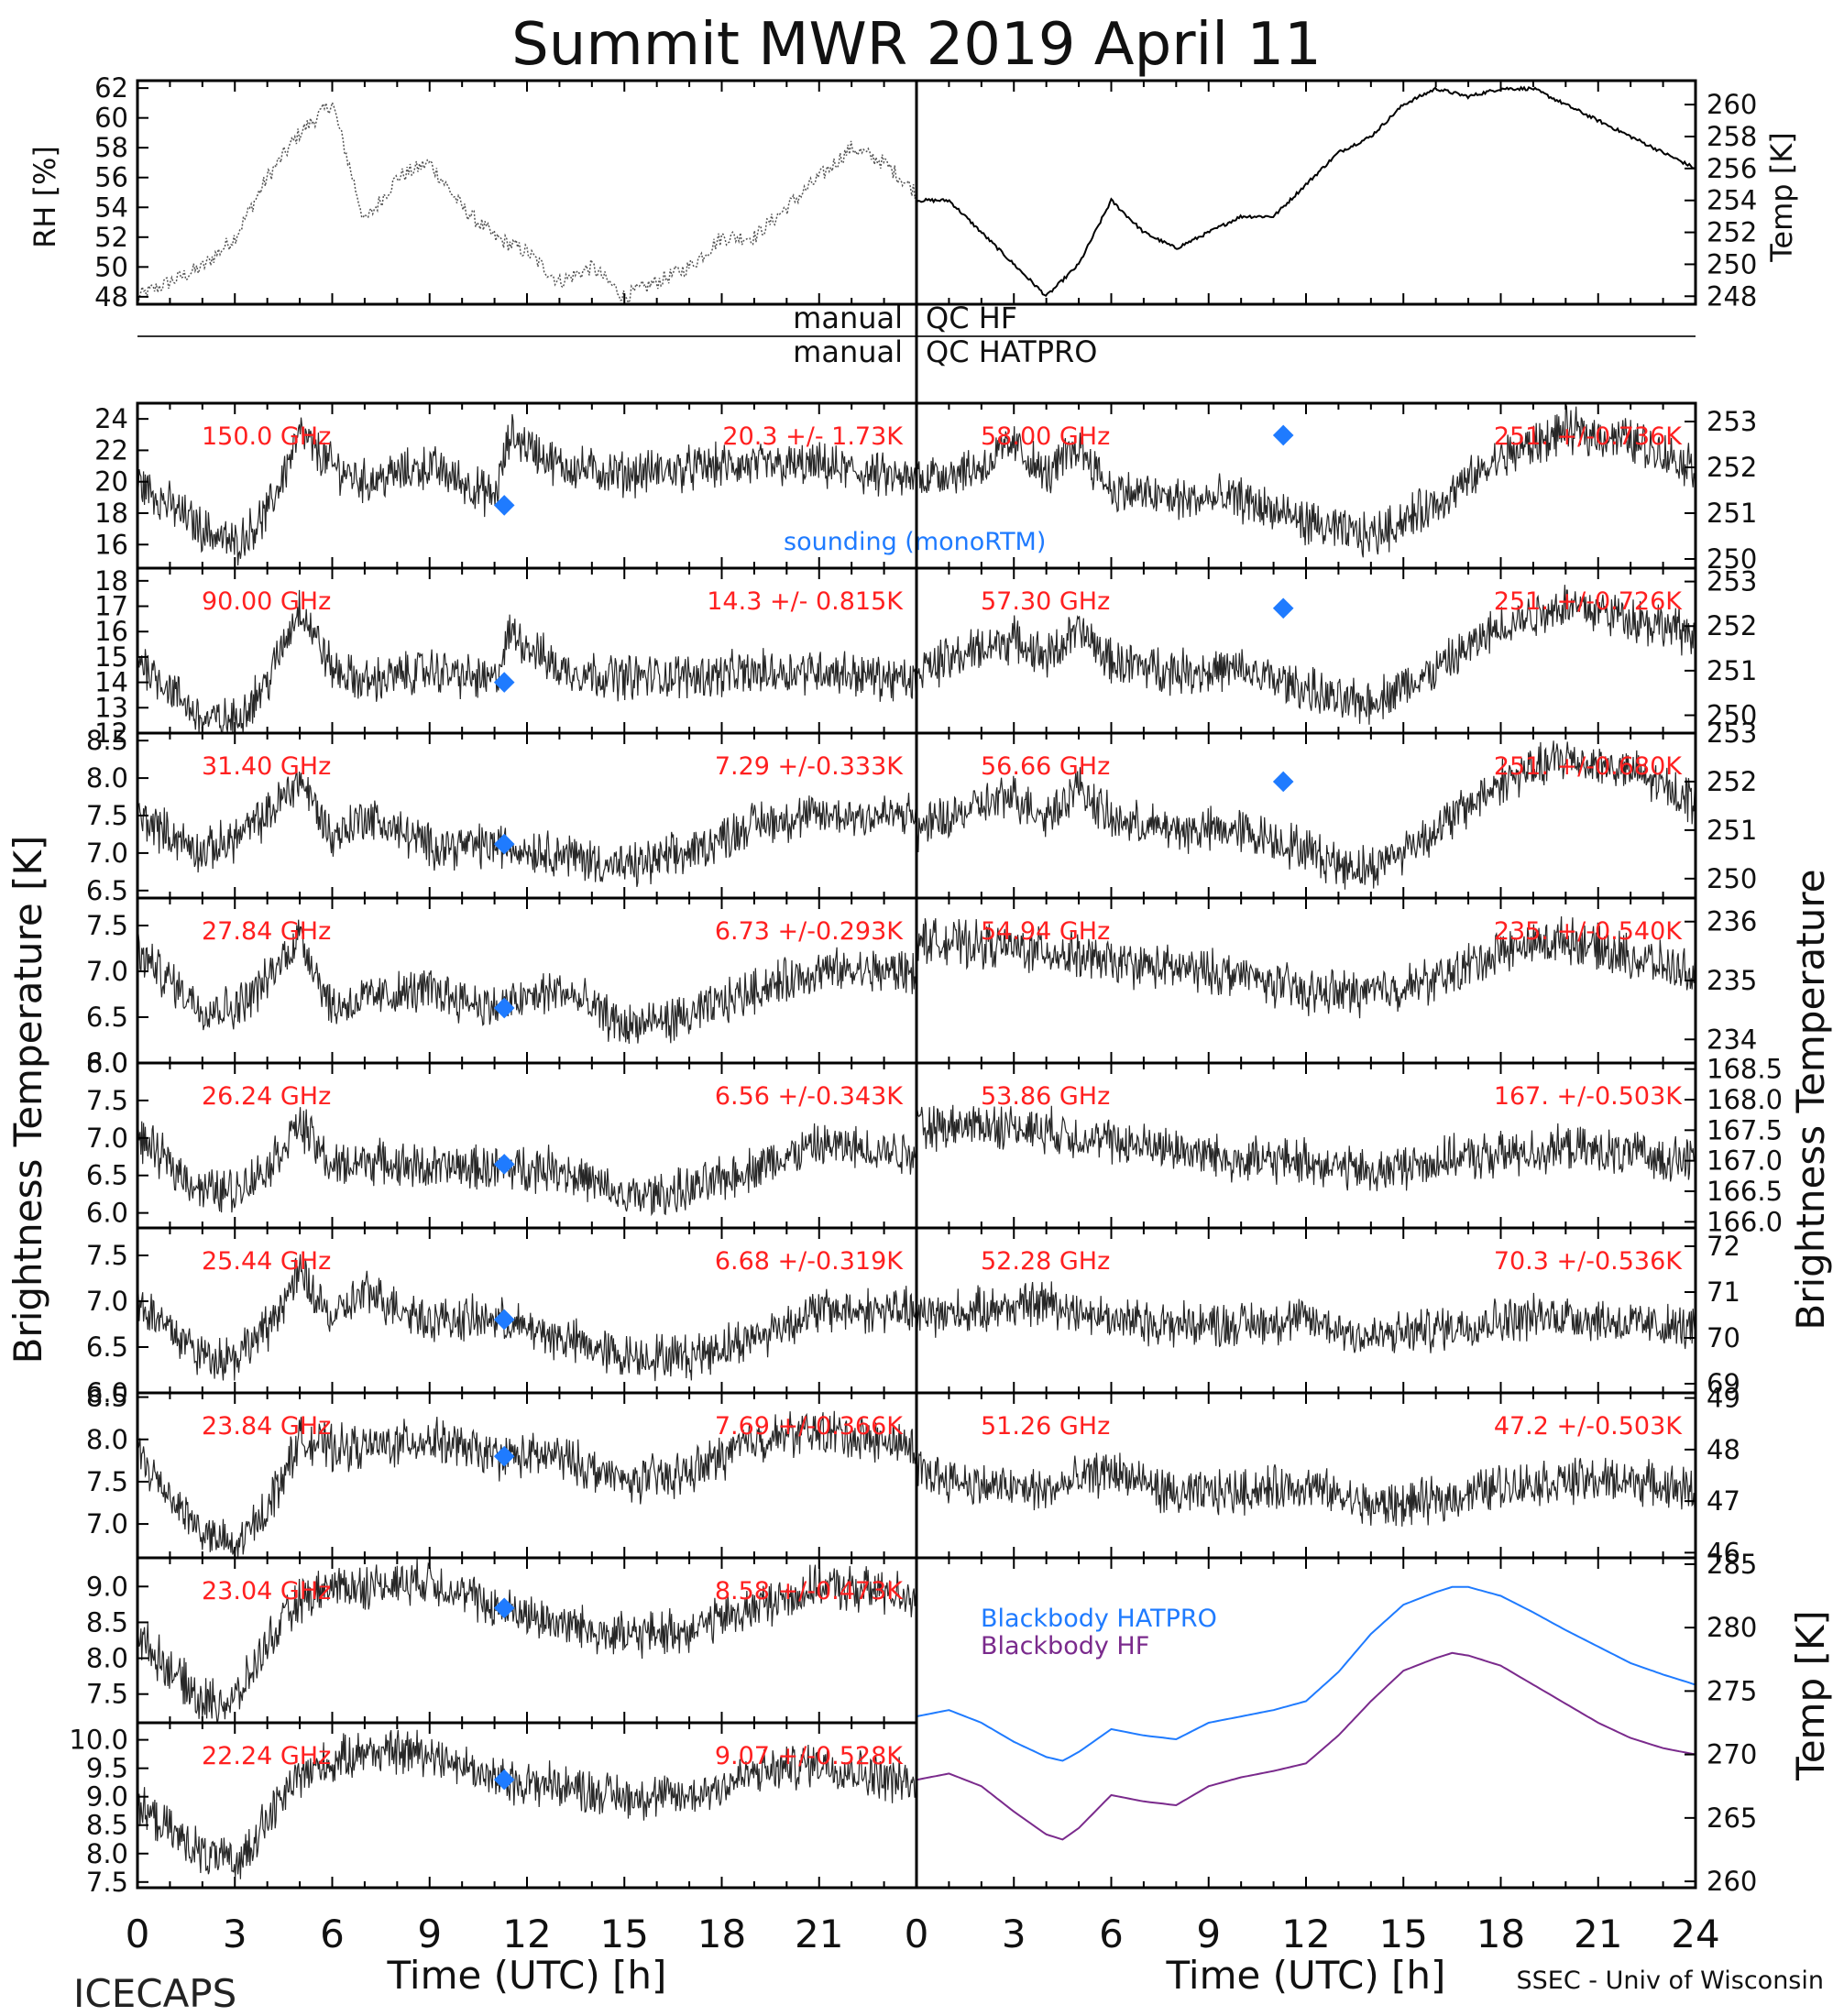 Image resolution: width=1833 pixels, height=2016 pixels. Describe the element at coordinates (1099, 1619) in the screenshot. I see `legend-bb-hatpro: Blackbody HATPRO` at that location.